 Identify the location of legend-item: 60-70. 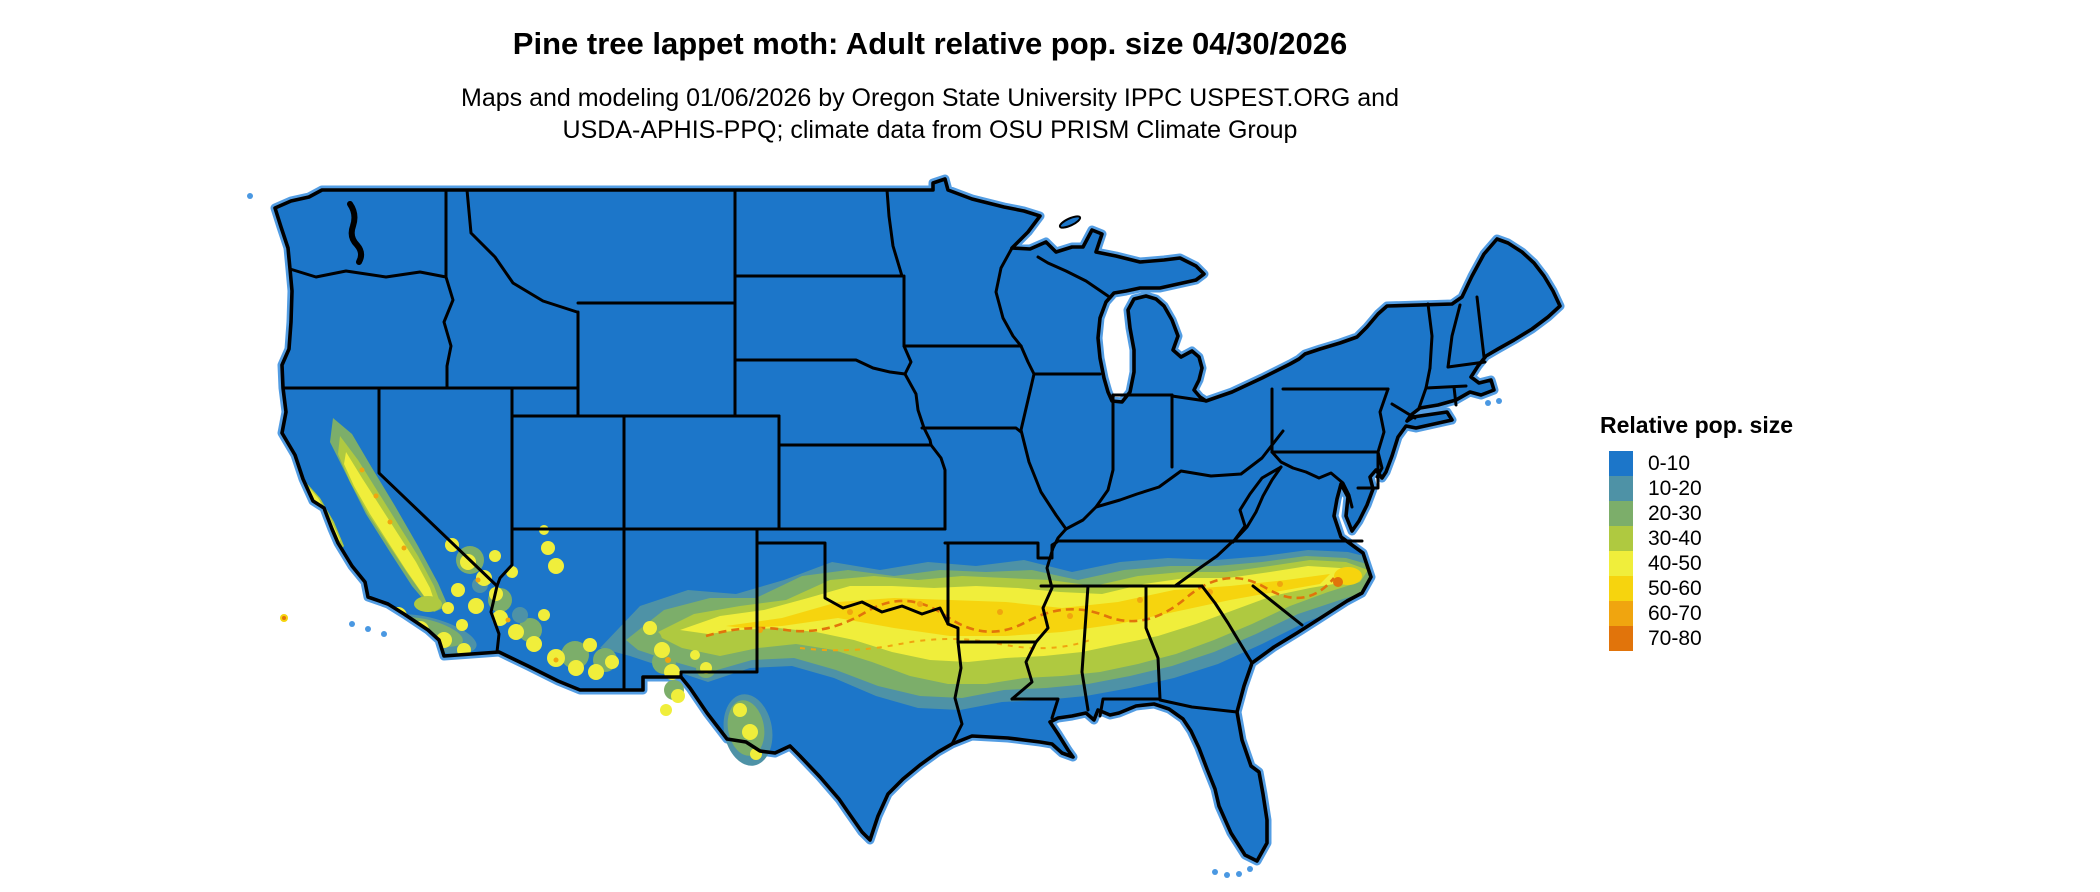
(1701, 613).